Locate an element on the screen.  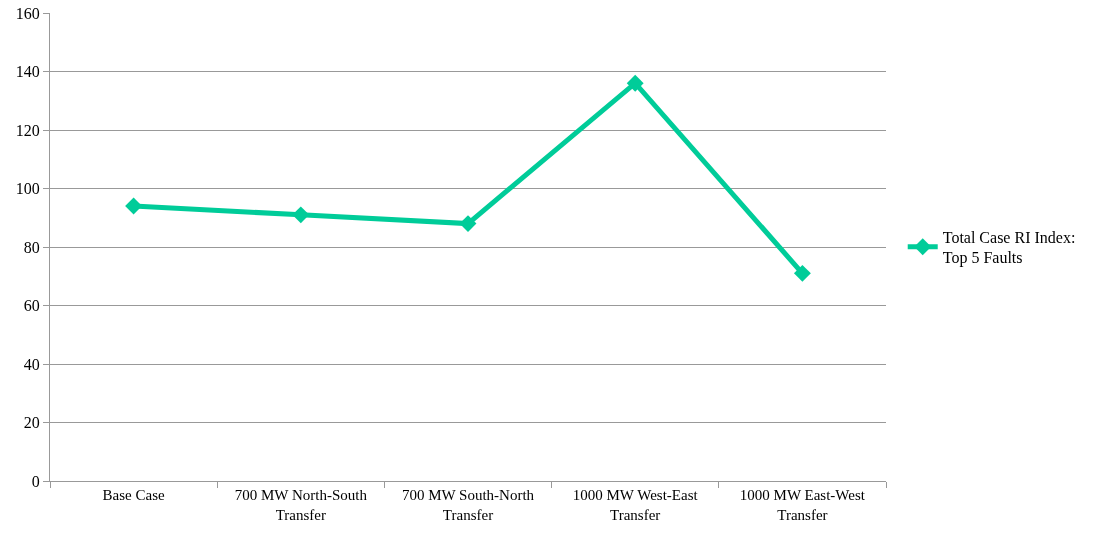
y-tick-label: 40 is located at coordinates (31, 364).